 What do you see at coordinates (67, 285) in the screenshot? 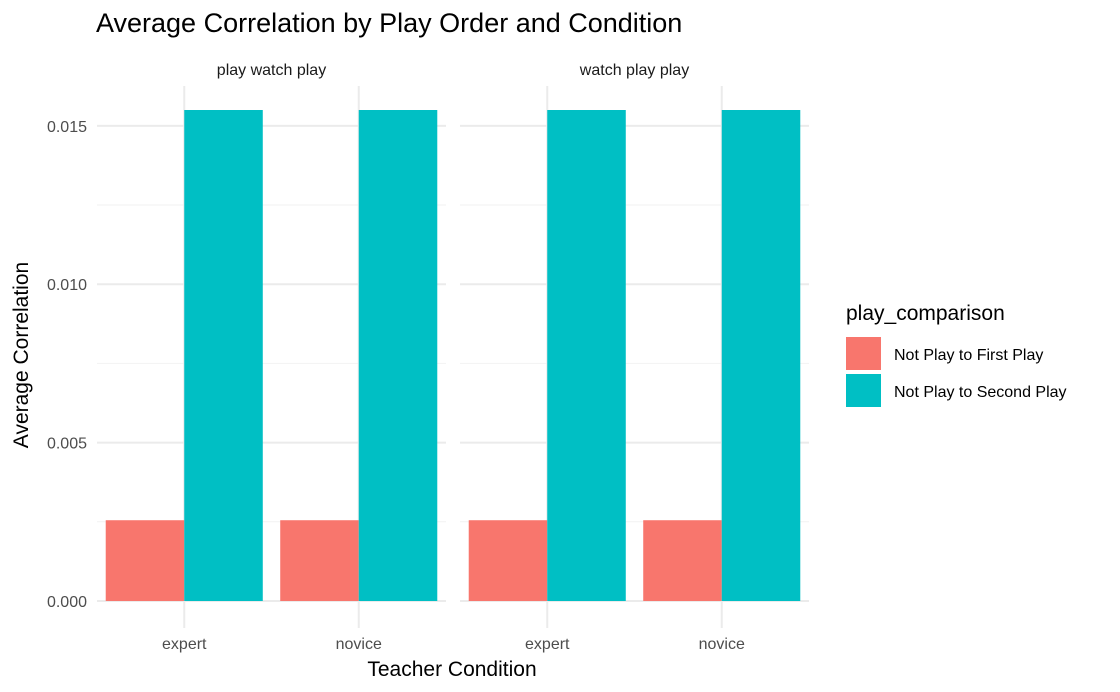
I see `y-tick-label: 0.010` at bounding box center [67, 285].